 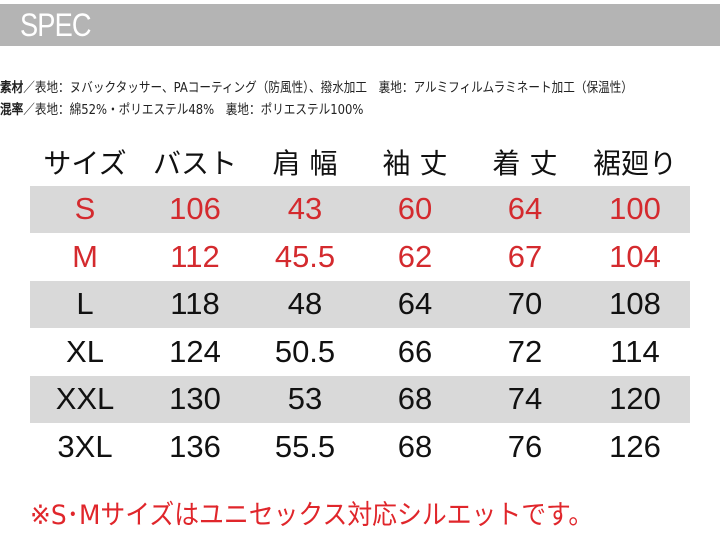 What do you see at coordinates (525, 399) in the screenshot?
I see `table-cell: 74` at bounding box center [525, 399].